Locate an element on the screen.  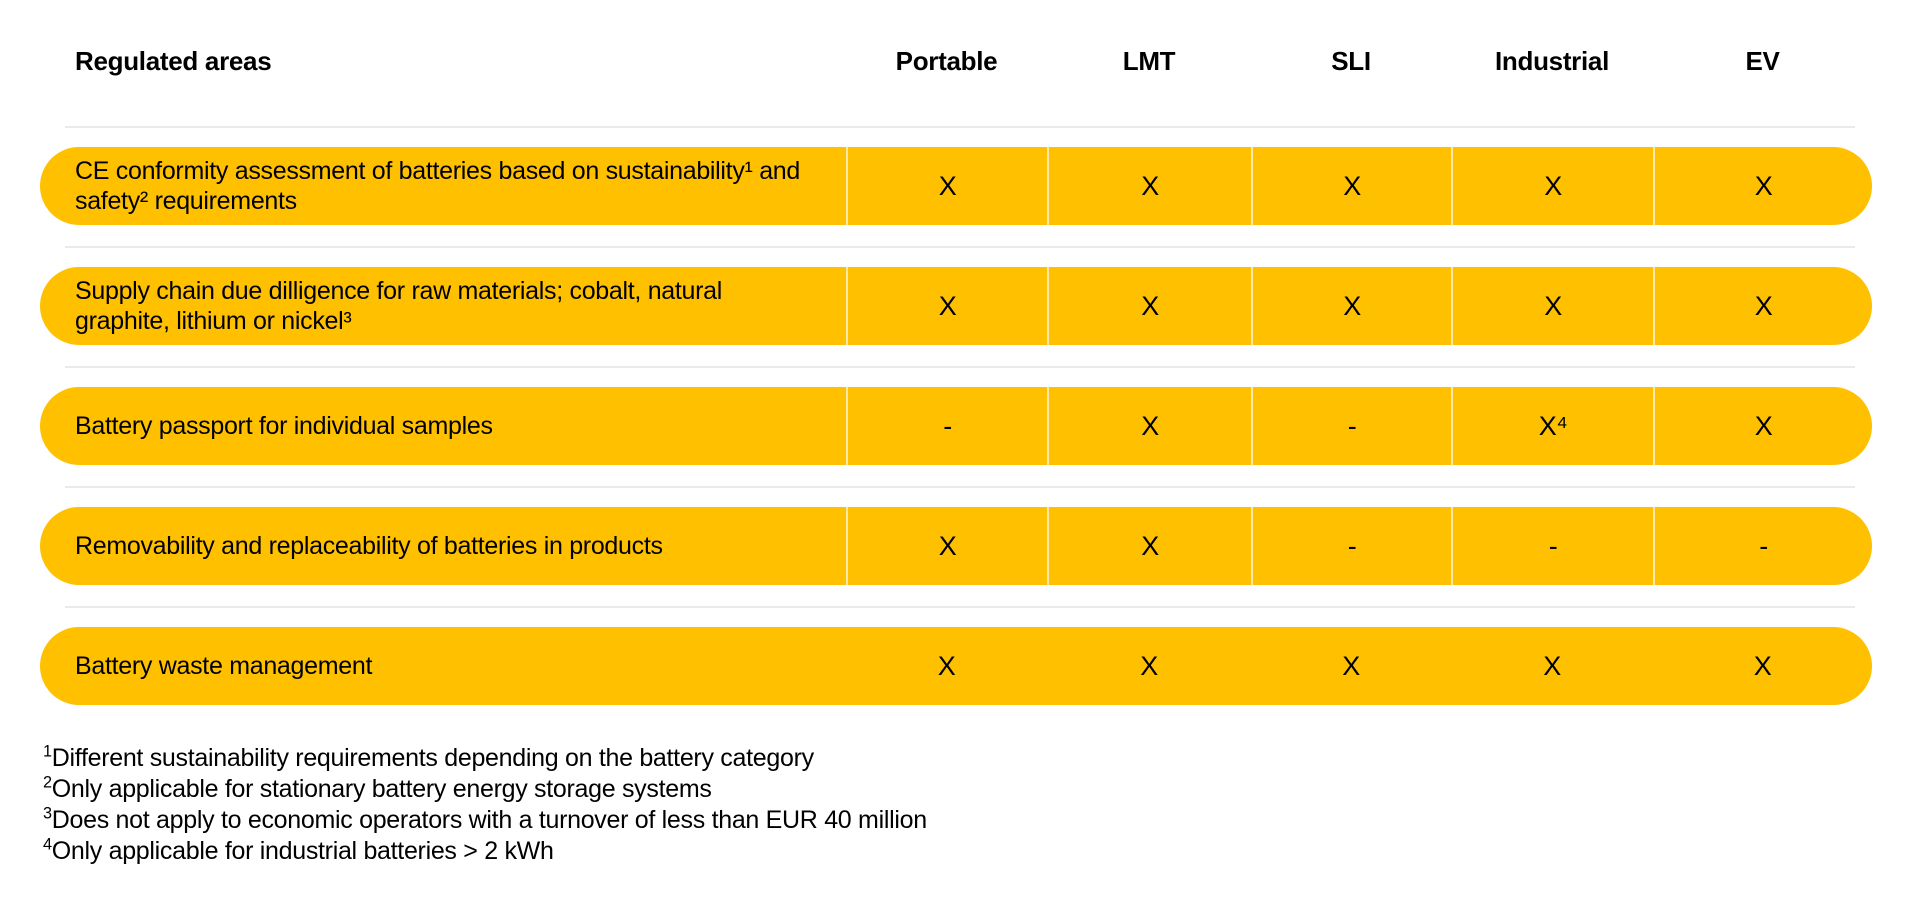
footnote-sup: 1 is located at coordinates (47, 751).